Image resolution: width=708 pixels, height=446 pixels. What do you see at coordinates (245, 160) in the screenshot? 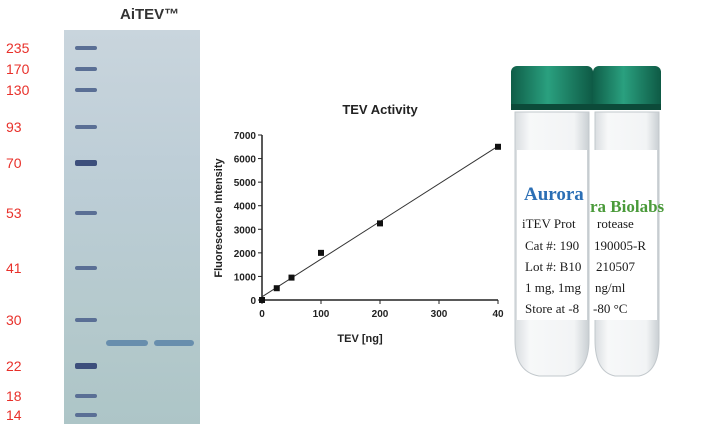
I see `chart-y-tick-label: 6000` at bounding box center [245, 160].